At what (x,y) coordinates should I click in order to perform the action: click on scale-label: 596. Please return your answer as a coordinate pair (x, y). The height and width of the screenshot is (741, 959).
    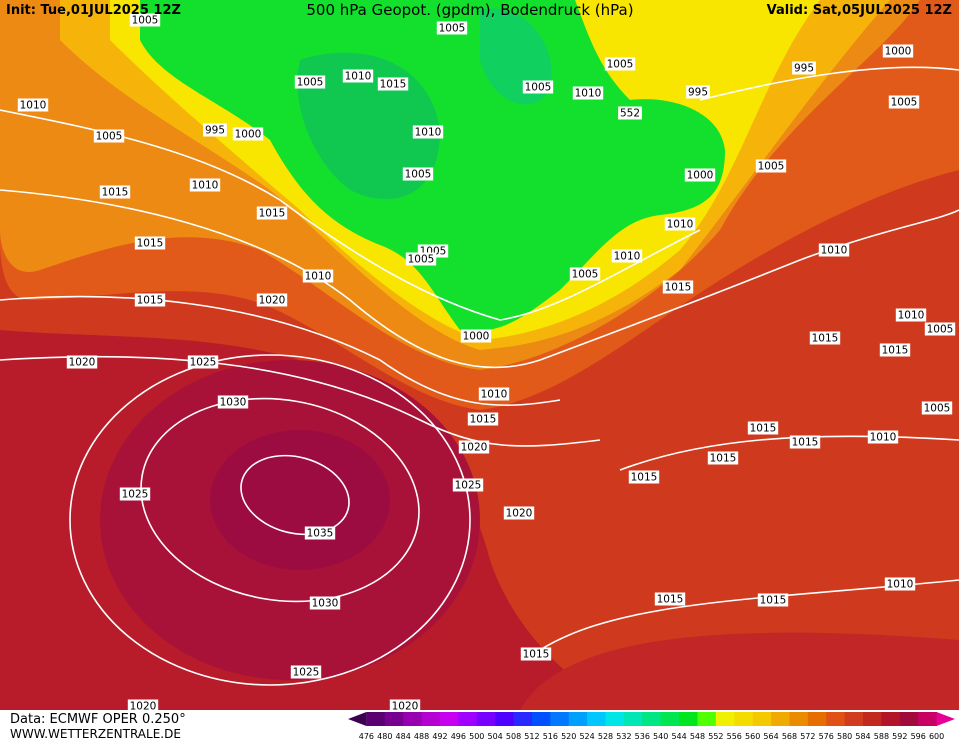
    Looking at the image, I should click on (918, 736).